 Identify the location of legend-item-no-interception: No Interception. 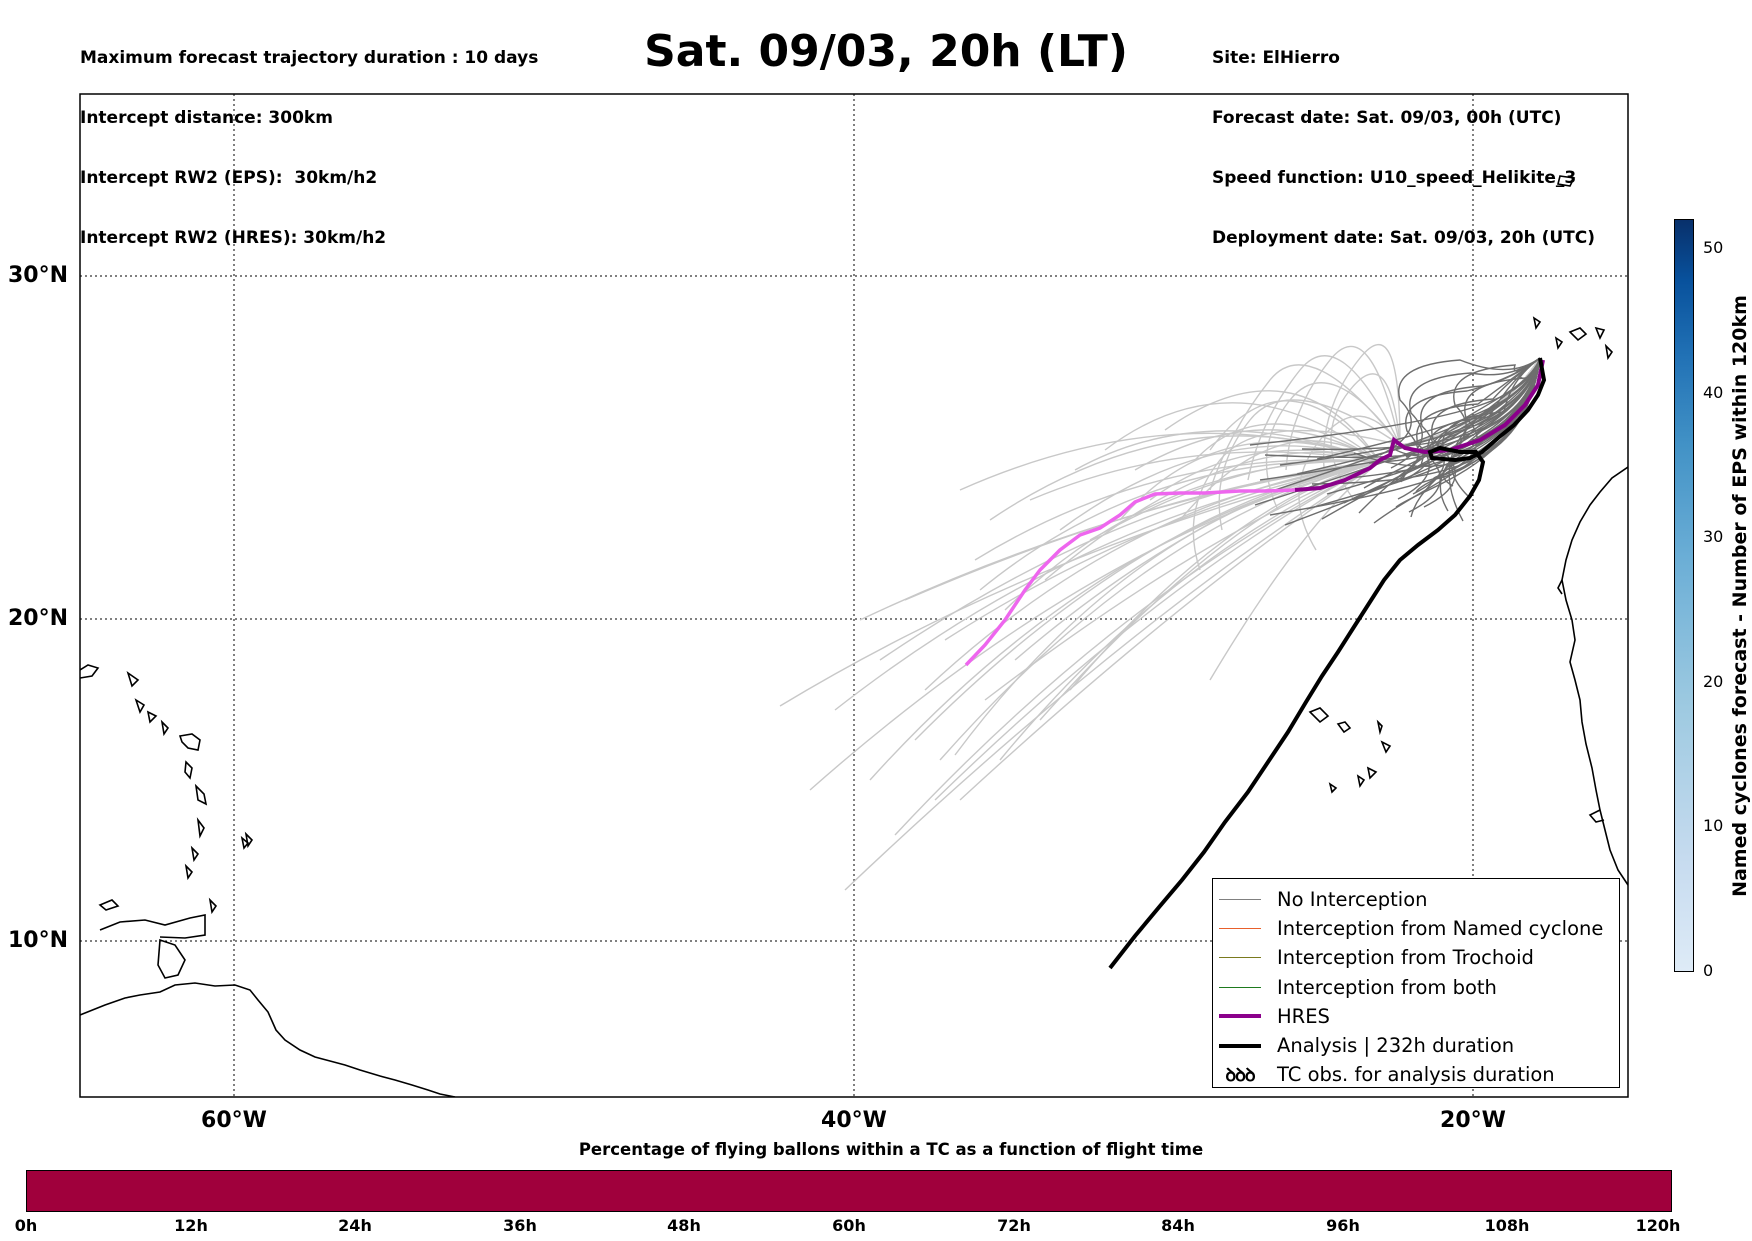
(1416, 899).